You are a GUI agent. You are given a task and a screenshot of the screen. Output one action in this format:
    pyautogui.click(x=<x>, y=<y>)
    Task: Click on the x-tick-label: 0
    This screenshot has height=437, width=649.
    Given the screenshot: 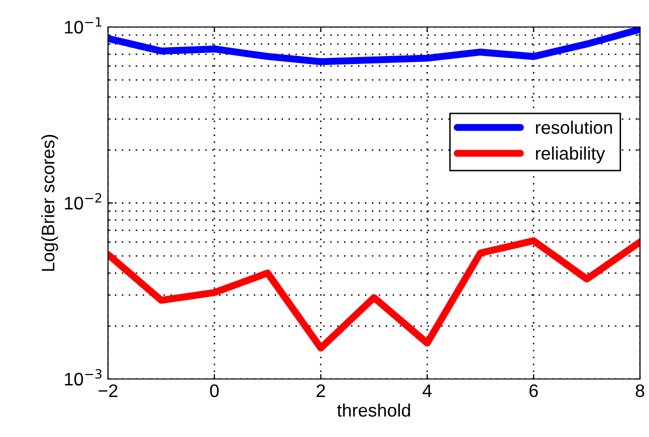 What is the action you would take?
    pyautogui.click(x=214, y=391)
    